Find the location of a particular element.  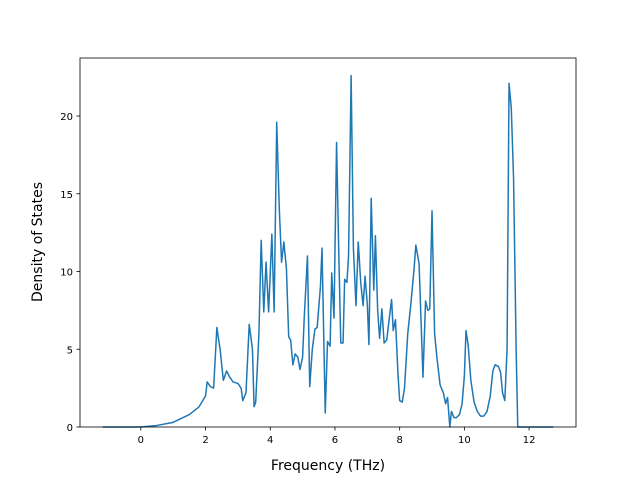

x-tick-label: 4 is located at coordinates (270, 440).